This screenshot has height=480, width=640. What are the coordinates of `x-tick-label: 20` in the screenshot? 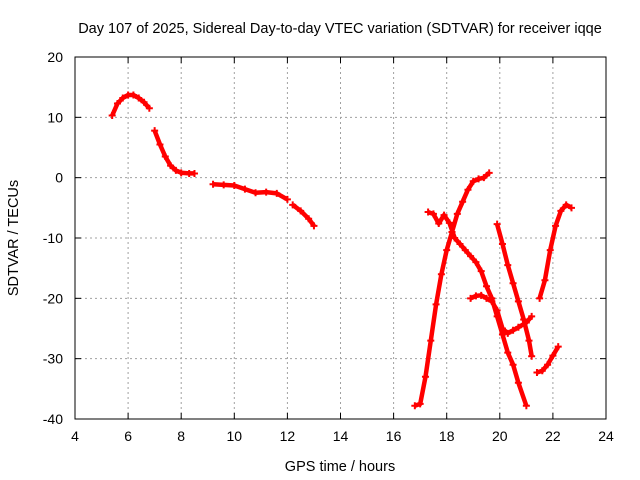 It's located at (500, 436).